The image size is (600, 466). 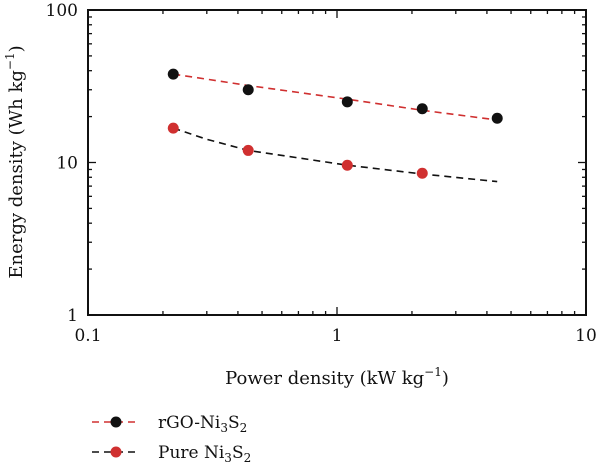 What do you see at coordinates (337, 336) in the screenshot?
I see `x-tick-label: 1` at bounding box center [337, 336].